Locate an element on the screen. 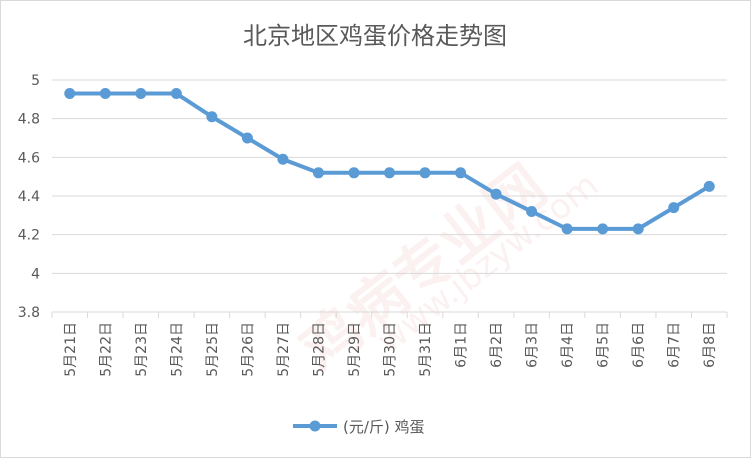 The height and width of the screenshot is (458, 751). x-tick-label: 6月2日 is located at coordinates (497, 345).